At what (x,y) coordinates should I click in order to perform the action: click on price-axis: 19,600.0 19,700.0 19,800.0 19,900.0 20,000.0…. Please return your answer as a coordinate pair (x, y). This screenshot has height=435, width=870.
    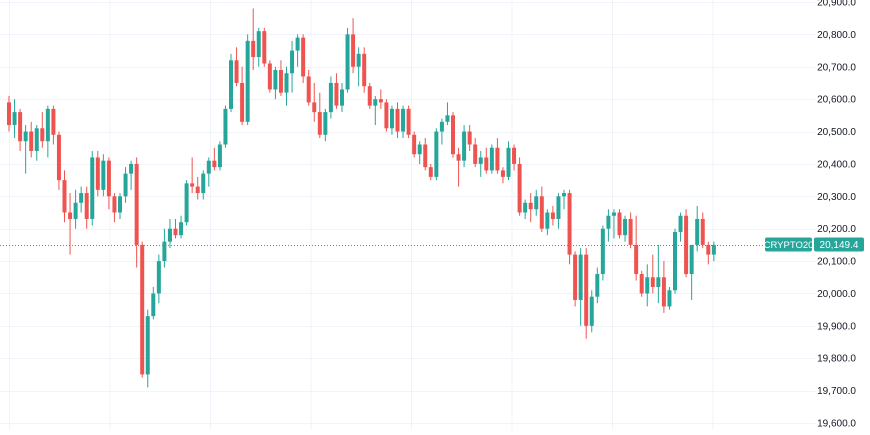
    Looking at the image, I should click on (836, 215).